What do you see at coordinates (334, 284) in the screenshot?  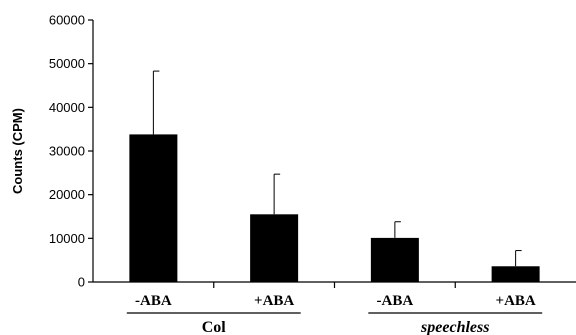 I see `x-axis` at bounding box center [334, 284].